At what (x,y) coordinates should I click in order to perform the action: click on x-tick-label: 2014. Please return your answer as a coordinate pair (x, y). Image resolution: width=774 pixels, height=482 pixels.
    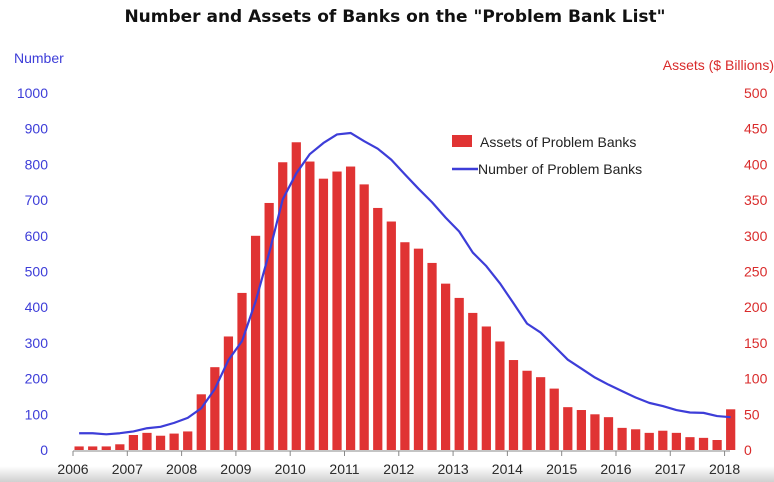
    Looking at the image, I should click on (507, 469).